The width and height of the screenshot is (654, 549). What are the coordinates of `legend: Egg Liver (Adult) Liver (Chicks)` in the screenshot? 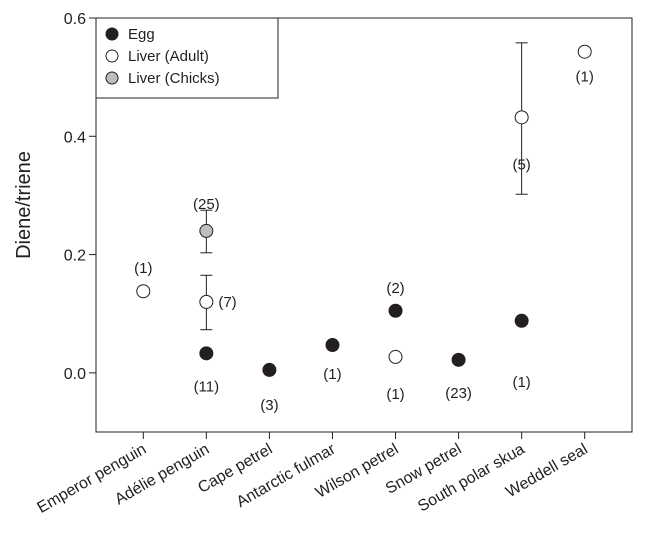 It's located at (187, 58).